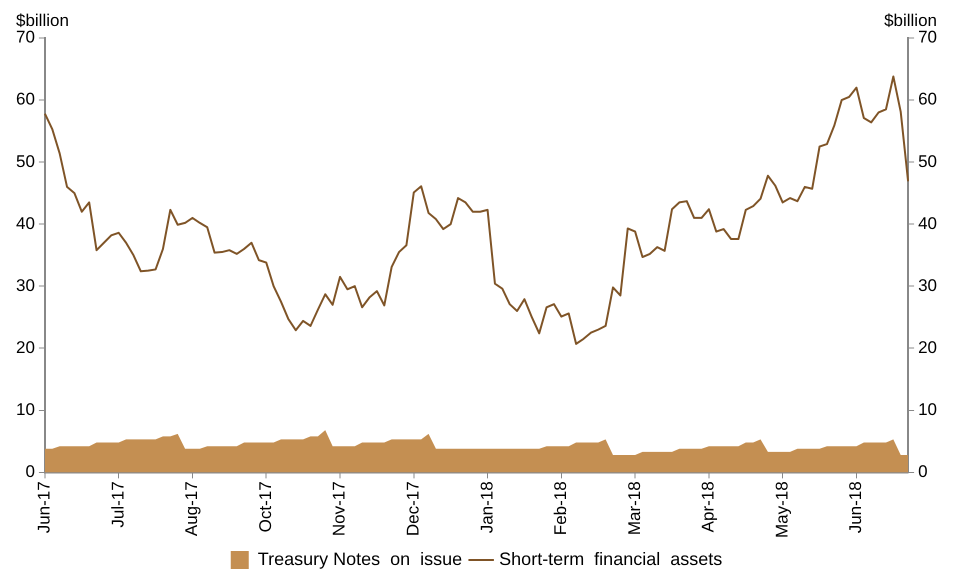 The height and width of the screenshot is (587, 953). What do you see at coordinates (25, 223) in the screenshot?
I see `y-tick-label: 40` at bounding box center [25, 223].